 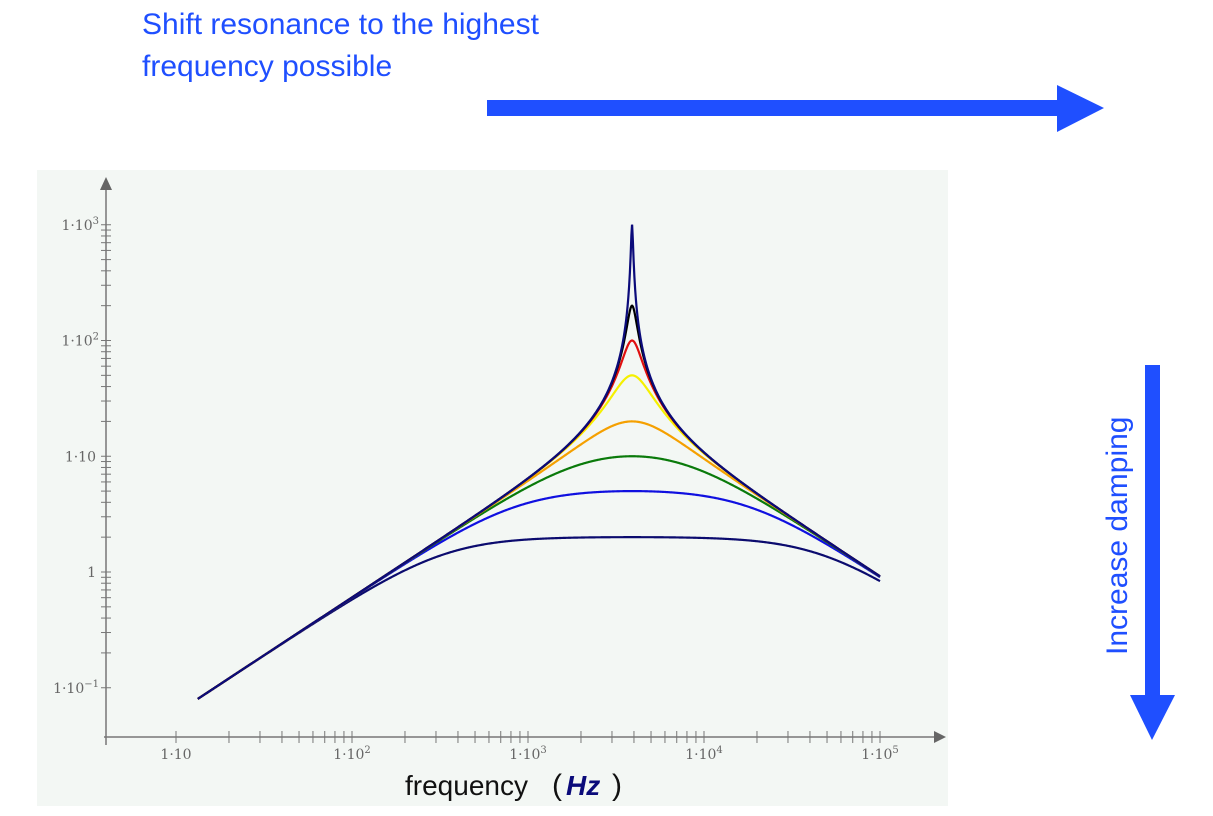 I want to click on y-tick-label: 1·102, so click(x=80, y=341).